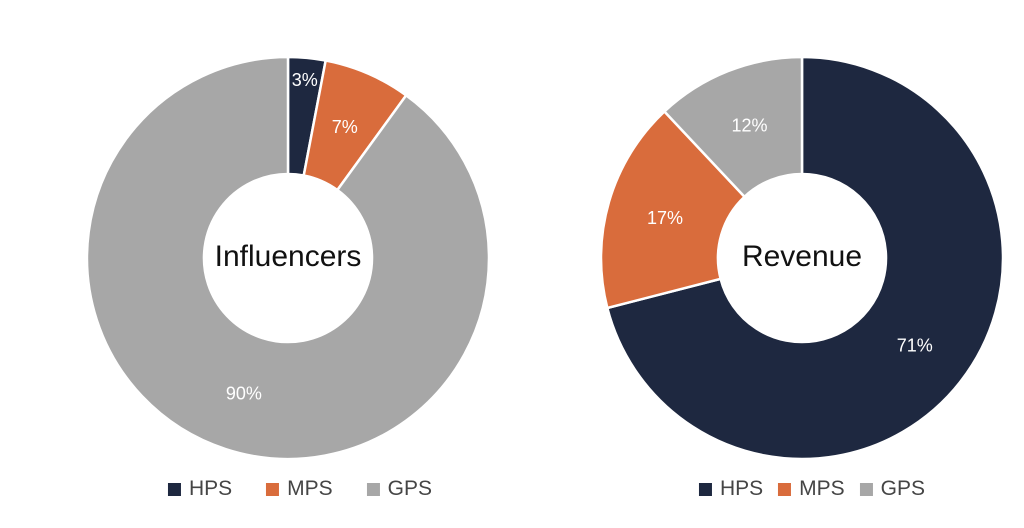  I want to click on legend-revenue: HPS MPS GPS, so click(812, 489).